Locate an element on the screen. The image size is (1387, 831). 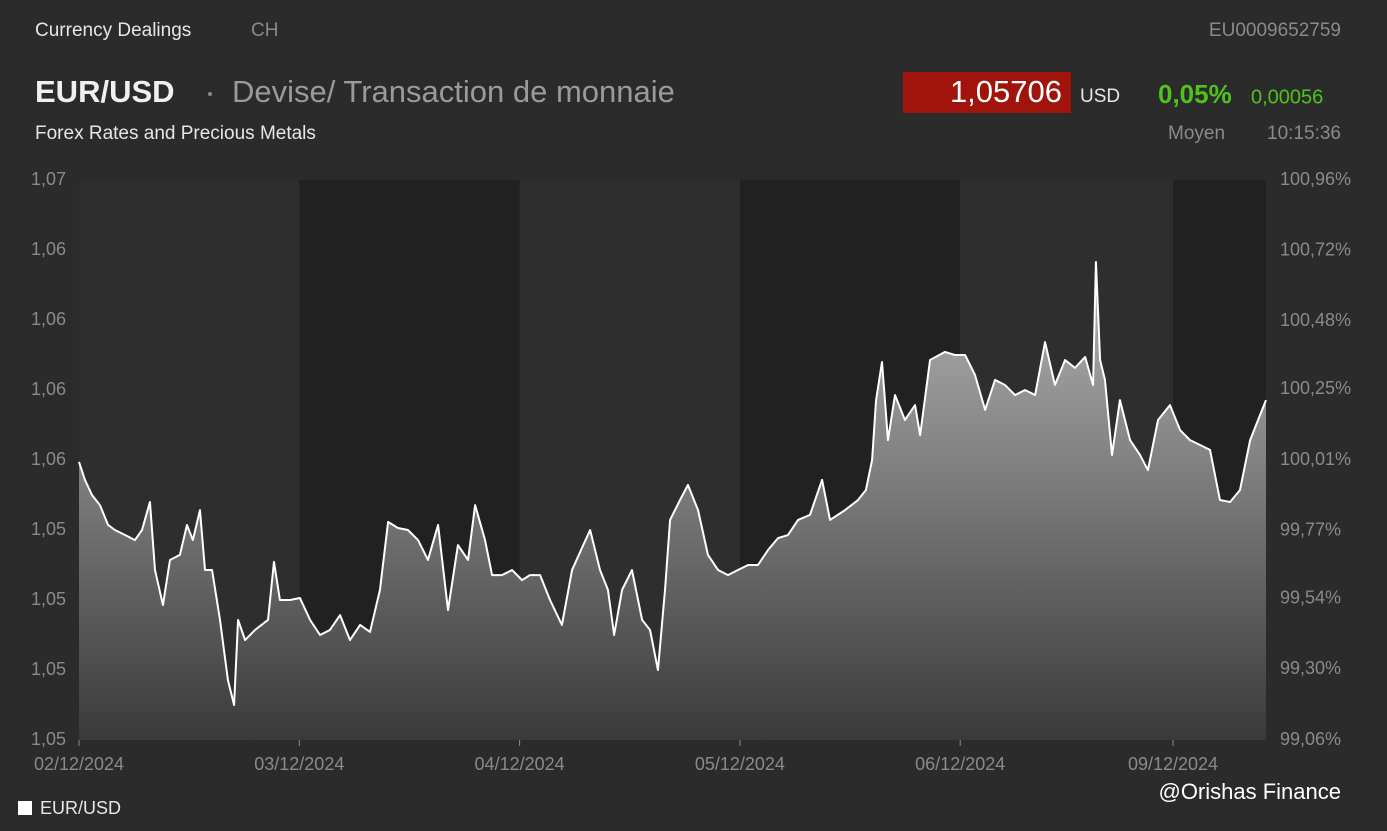
currency: USD is located at coordinates (1100, 96).